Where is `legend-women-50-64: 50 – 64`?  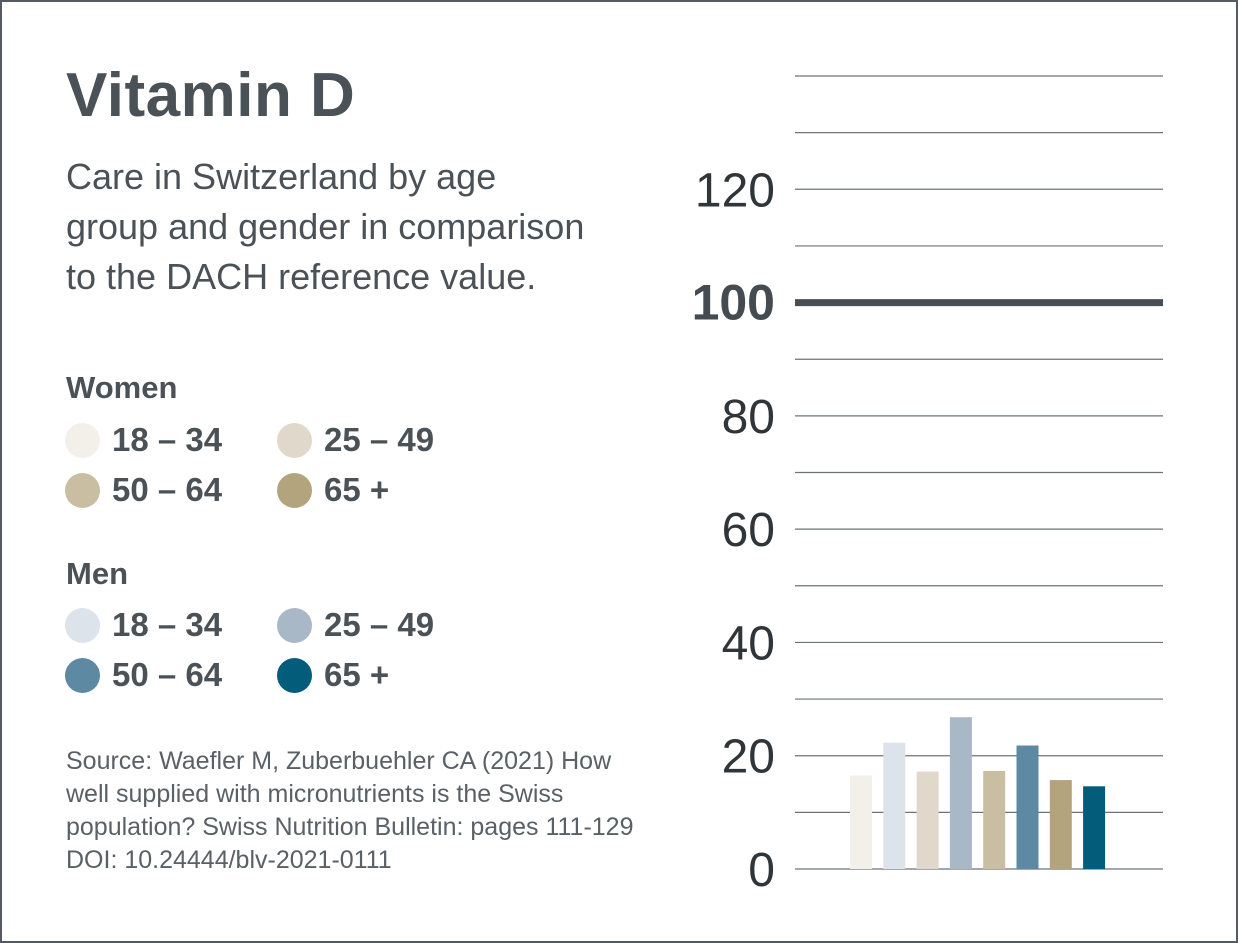
legend-women-50-64: 50 – 64 is located at coordinates (143, 490).